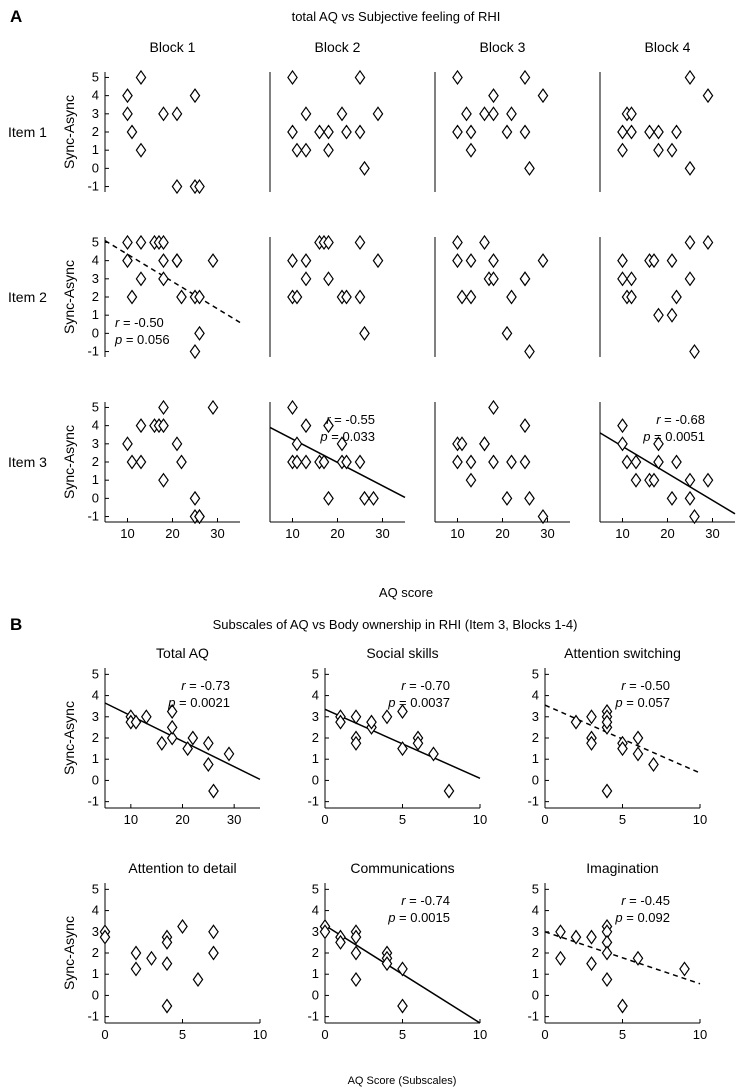  I want to click on stat-r: r = -0.74, so click(425, 900).